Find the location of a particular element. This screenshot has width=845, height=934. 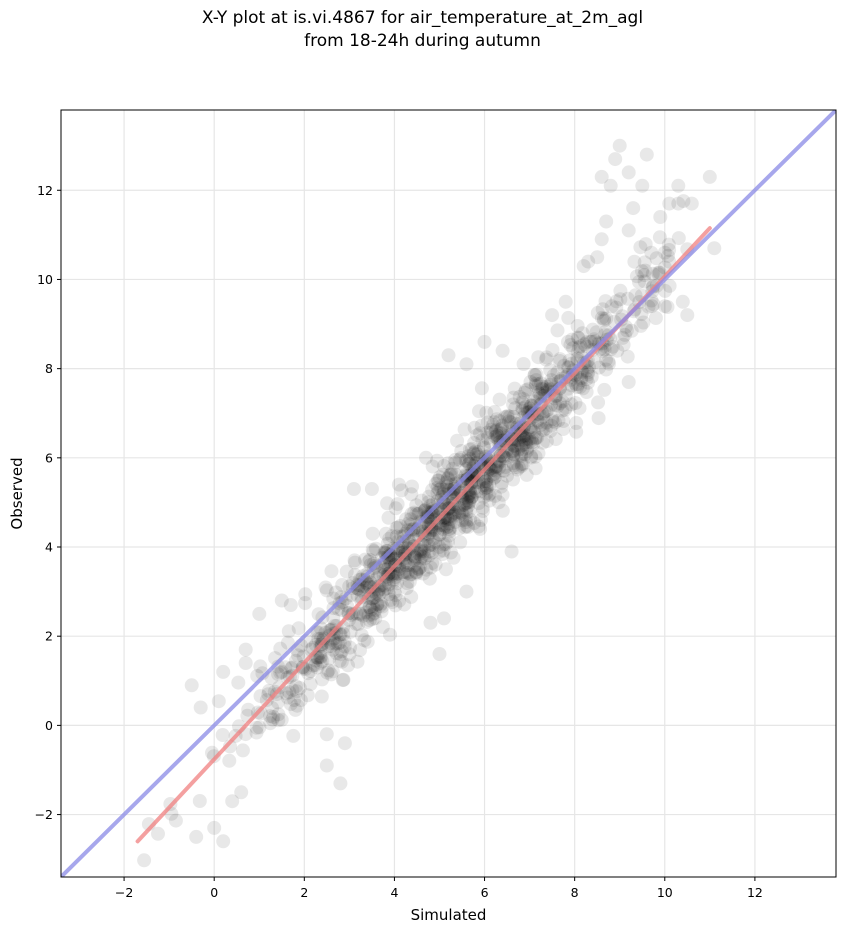

x-tick-label: 2 is located at coordinates (304, 892).